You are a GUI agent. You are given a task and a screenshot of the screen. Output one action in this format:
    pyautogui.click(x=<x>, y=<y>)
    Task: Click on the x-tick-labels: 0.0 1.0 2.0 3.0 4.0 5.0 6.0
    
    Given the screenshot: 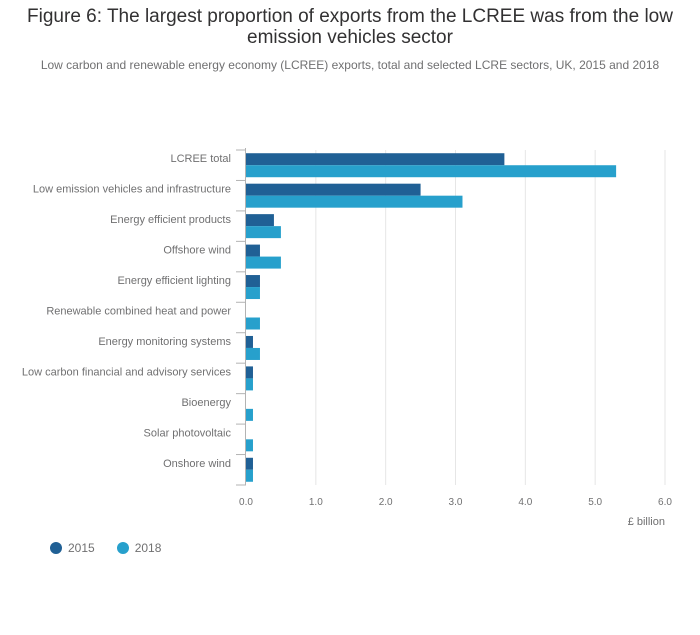 What is the action you would take?
    pyautogui.click(x=455, y=502)
    